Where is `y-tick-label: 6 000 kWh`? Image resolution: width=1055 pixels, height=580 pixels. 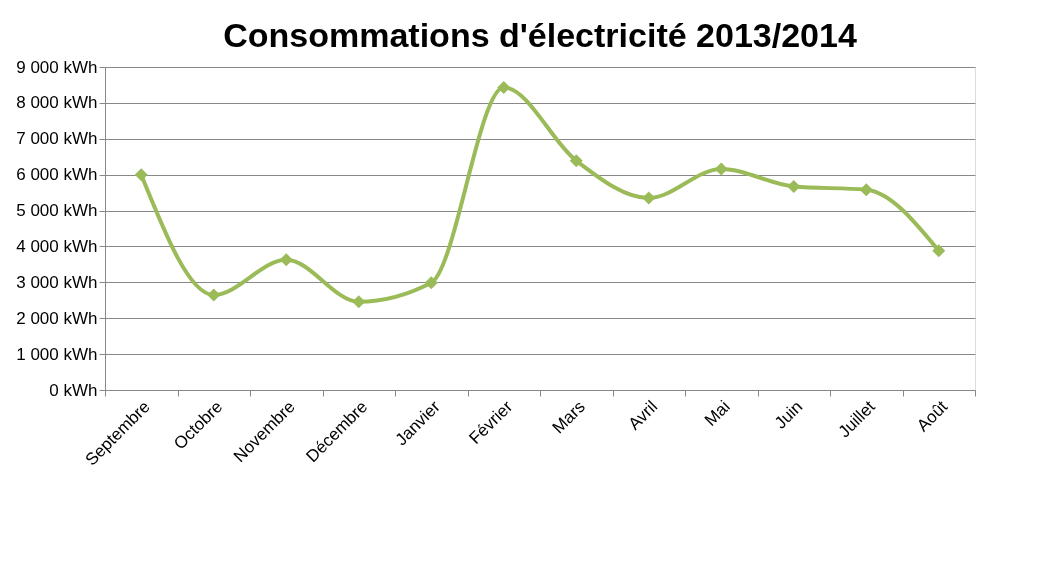
y-tick-label: 6 000 kWh is located at coordinates (57, 175).